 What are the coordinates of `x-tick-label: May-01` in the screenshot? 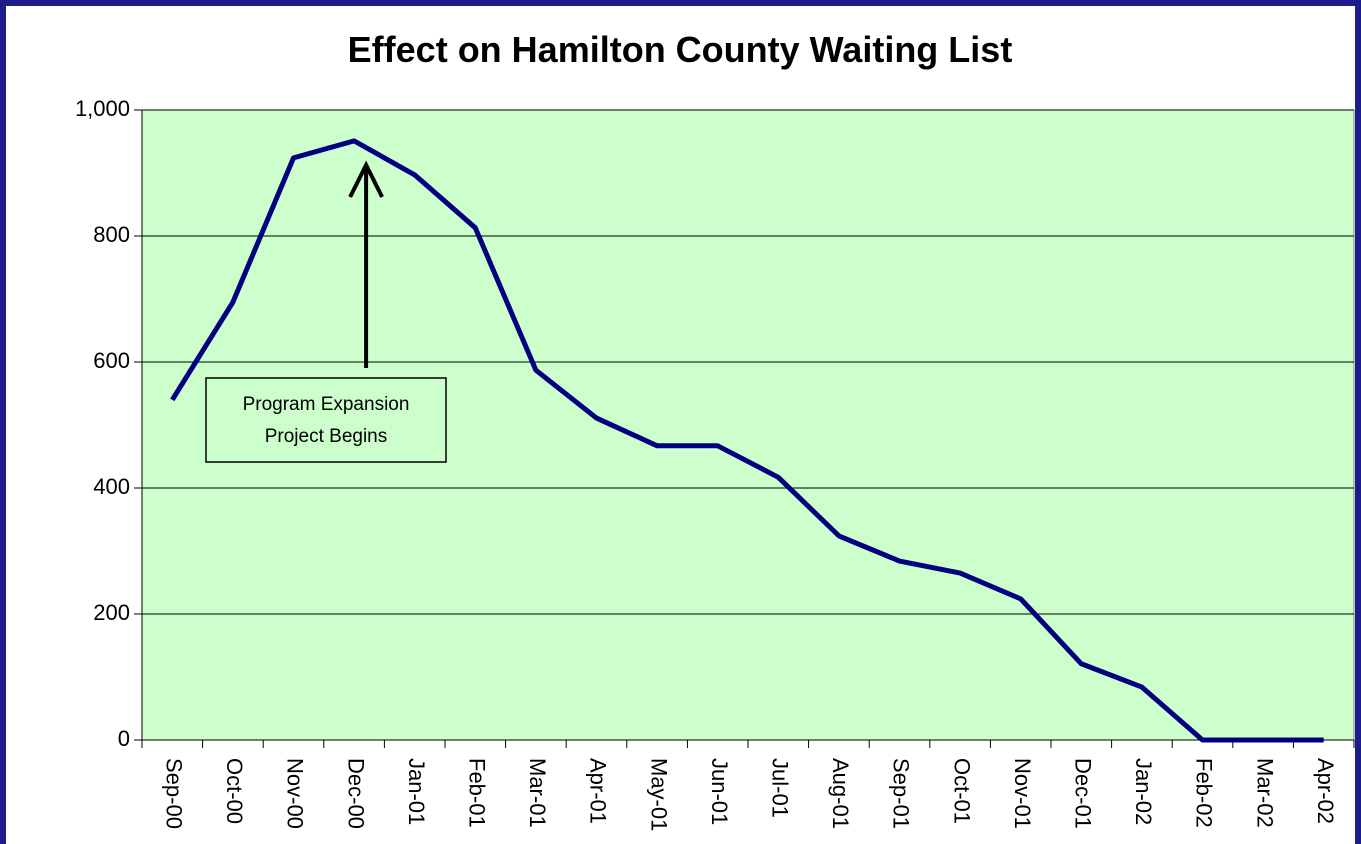 It's located at (658, 794).